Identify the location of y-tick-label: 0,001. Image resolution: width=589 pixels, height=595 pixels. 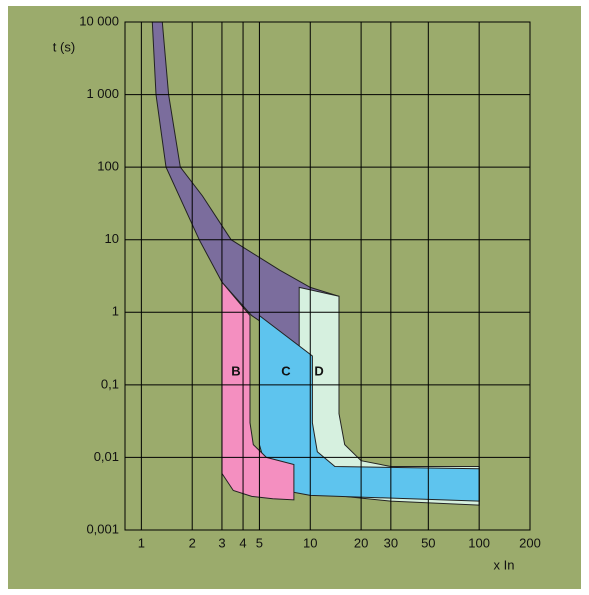
(102, 528).